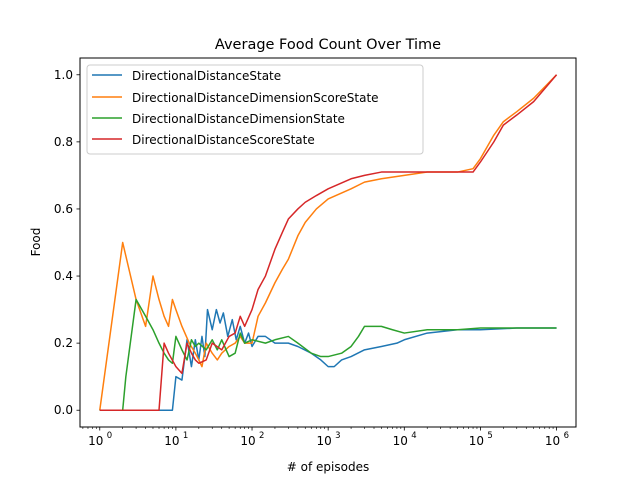  What do you see at coordinates (255, 98) in the screenshot?
I see `legend-label-1: DirectionalDistanceDimensionScoreState` at bounding box center [255, 98].